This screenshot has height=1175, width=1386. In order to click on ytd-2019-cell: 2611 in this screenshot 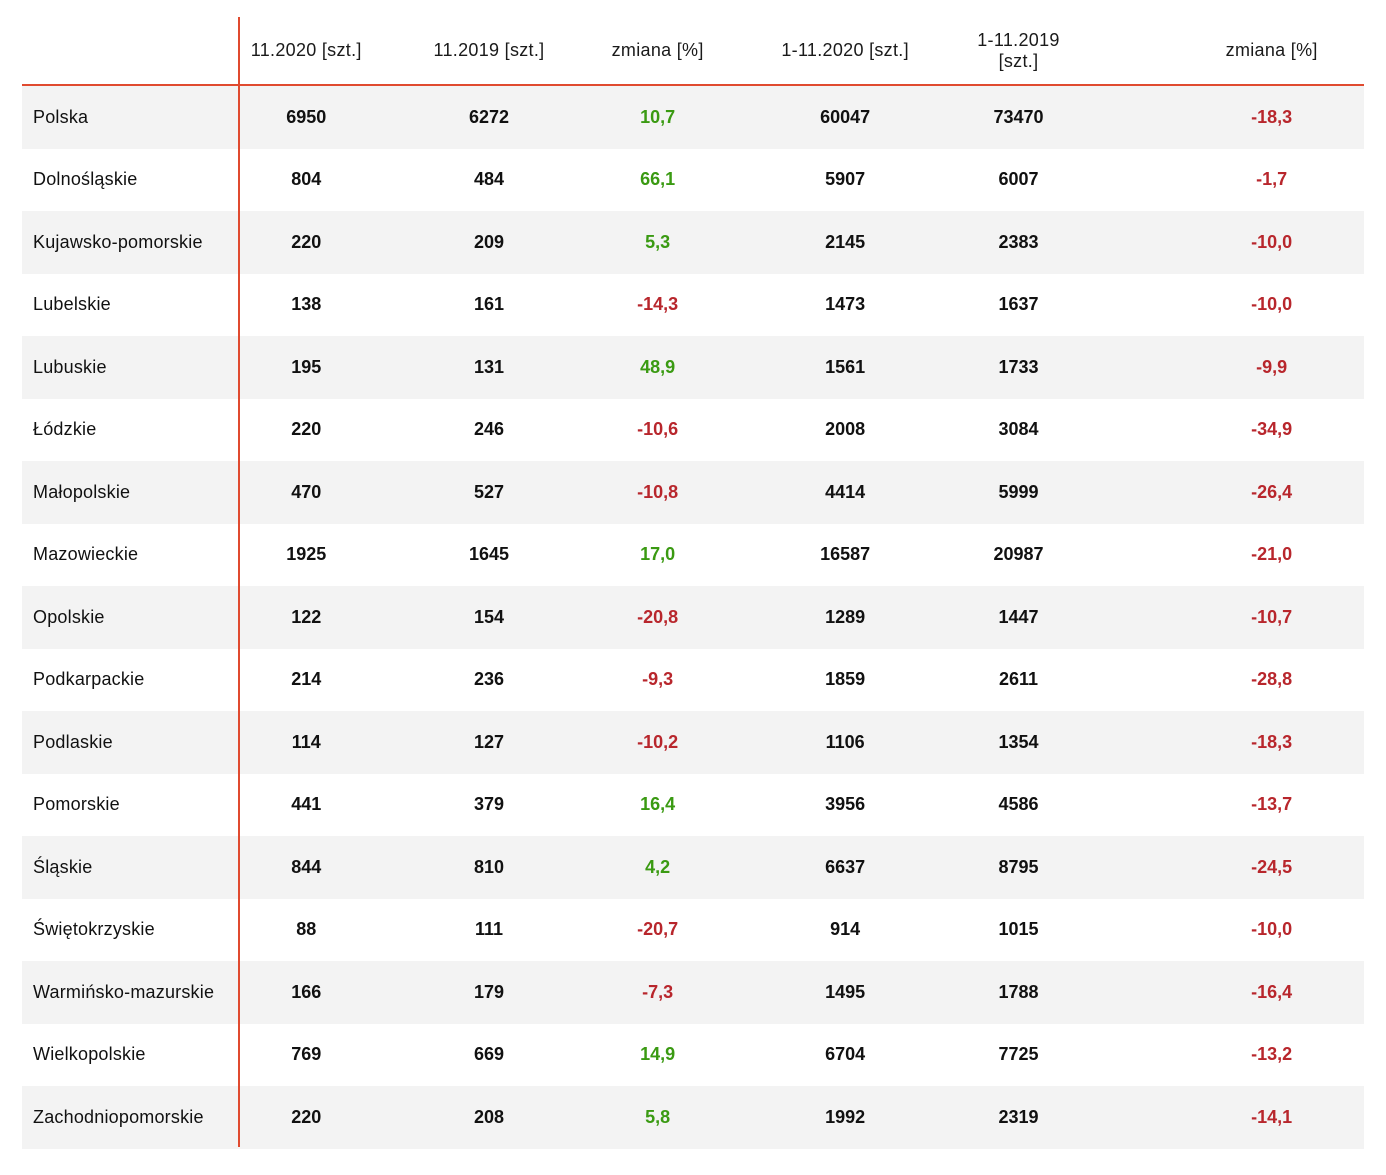, I will do `click(1018, 679)`.